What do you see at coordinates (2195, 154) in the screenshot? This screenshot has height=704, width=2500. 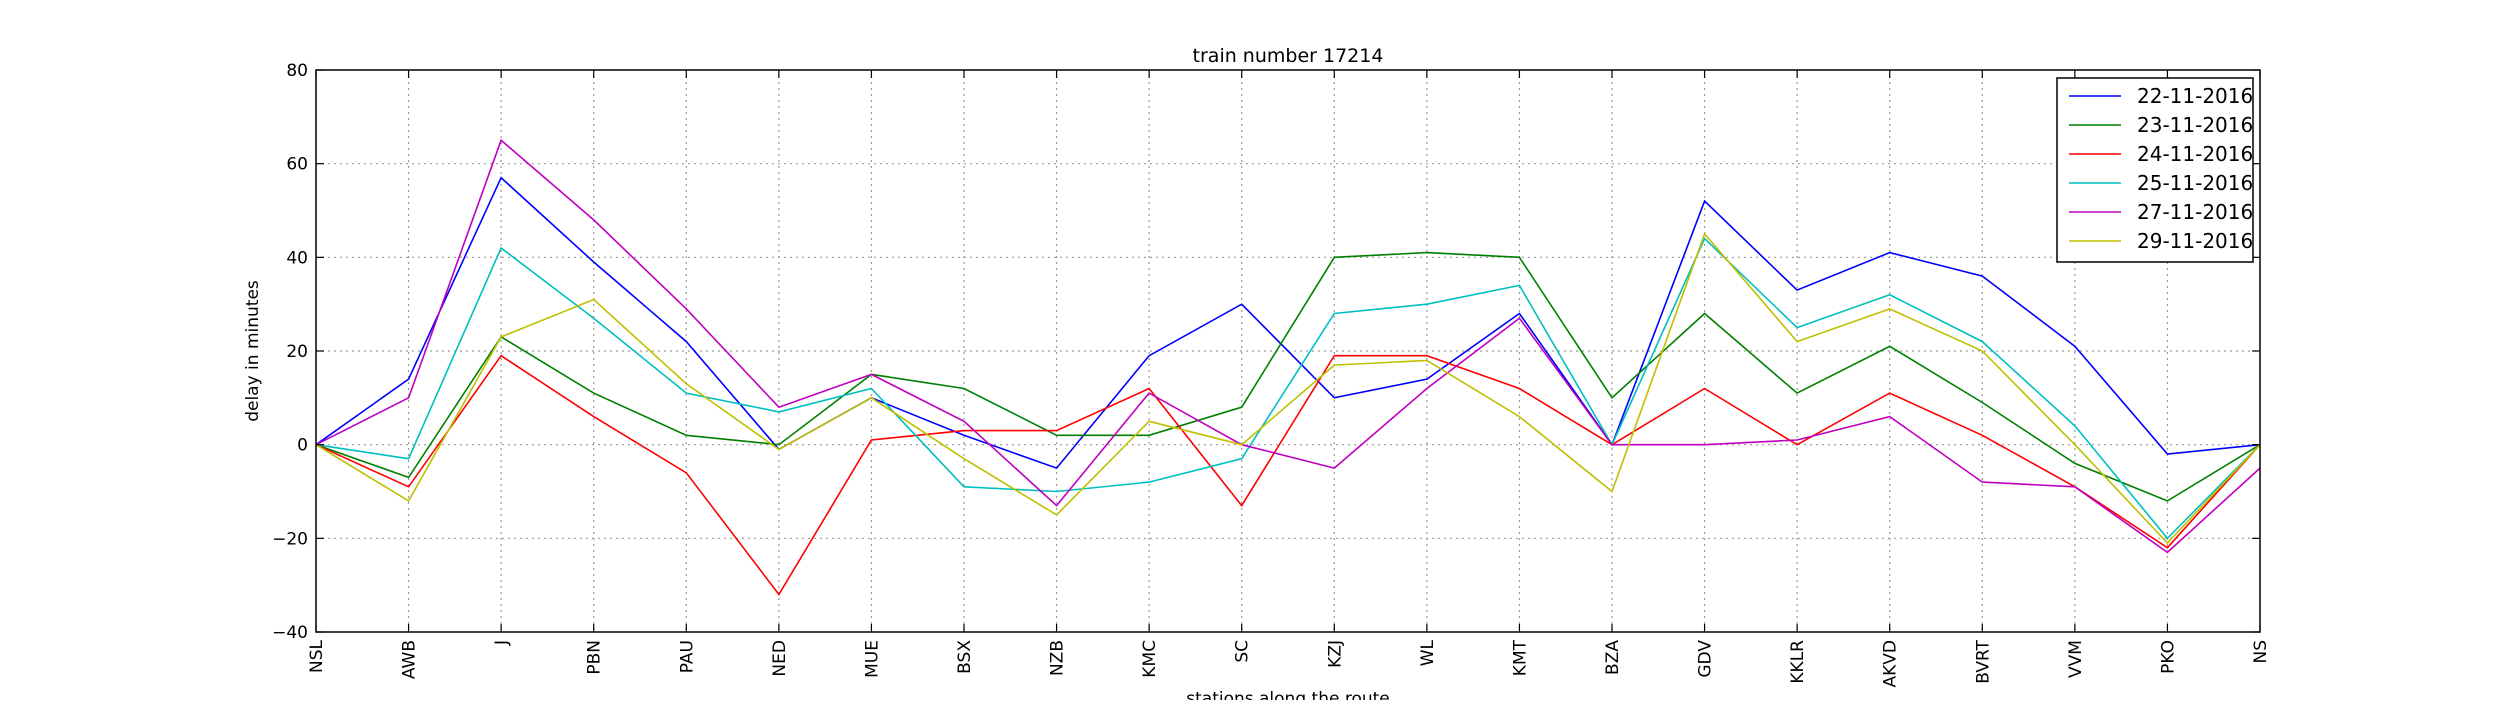 I see `legend-label: 24-11-2016` at bounding box center [2195, 154].